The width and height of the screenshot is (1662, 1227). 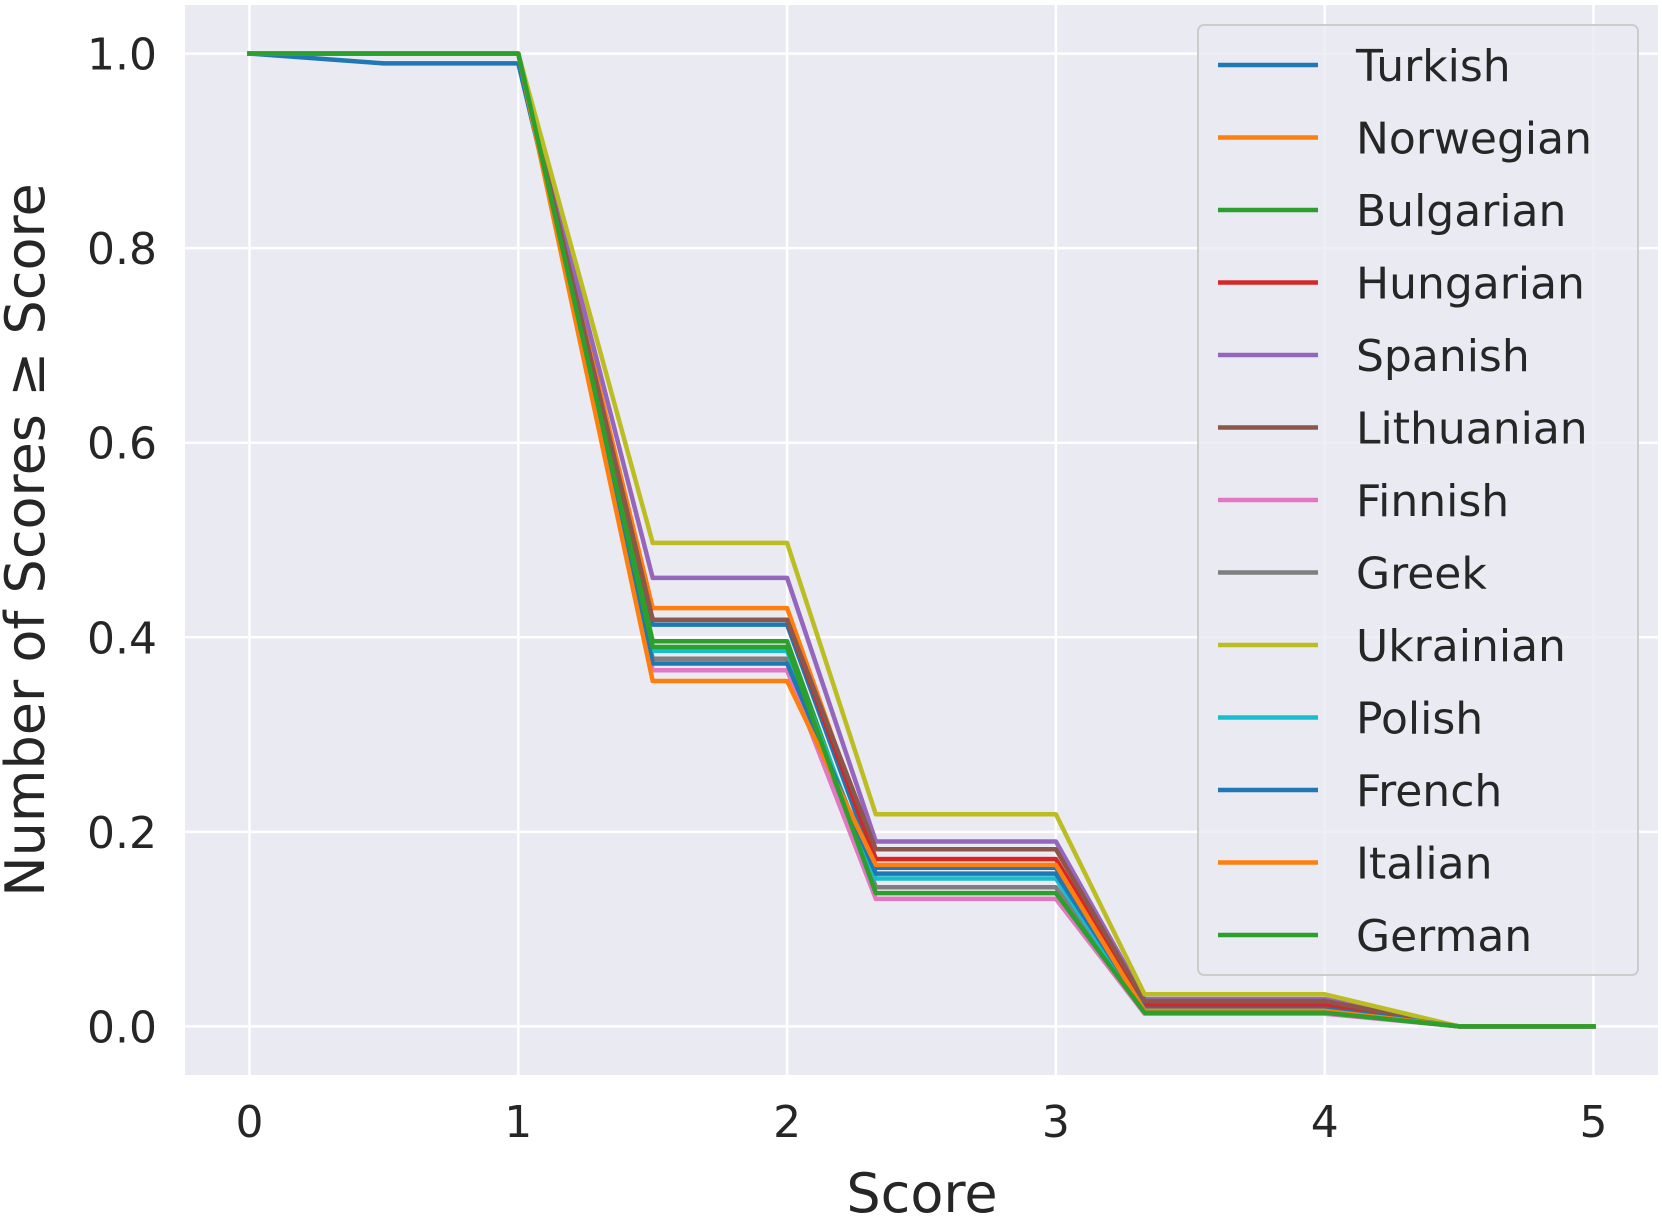 What do you see at coordinates (787, 1122) in the screenshot?
I see `x-tick-label: 2` at bounding box center [787, 1122].